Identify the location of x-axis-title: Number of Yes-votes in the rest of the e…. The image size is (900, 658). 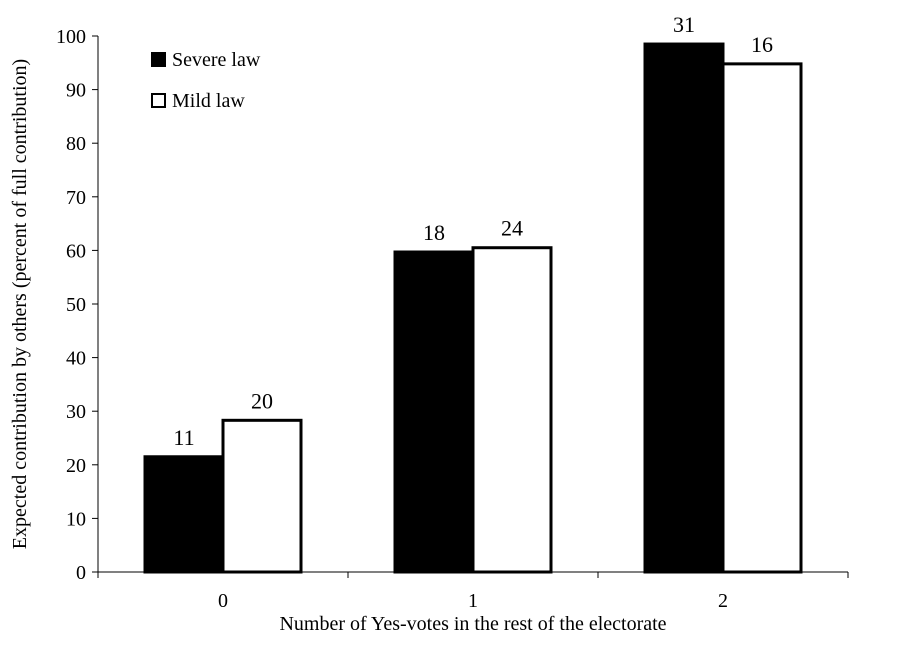
(472, 624).